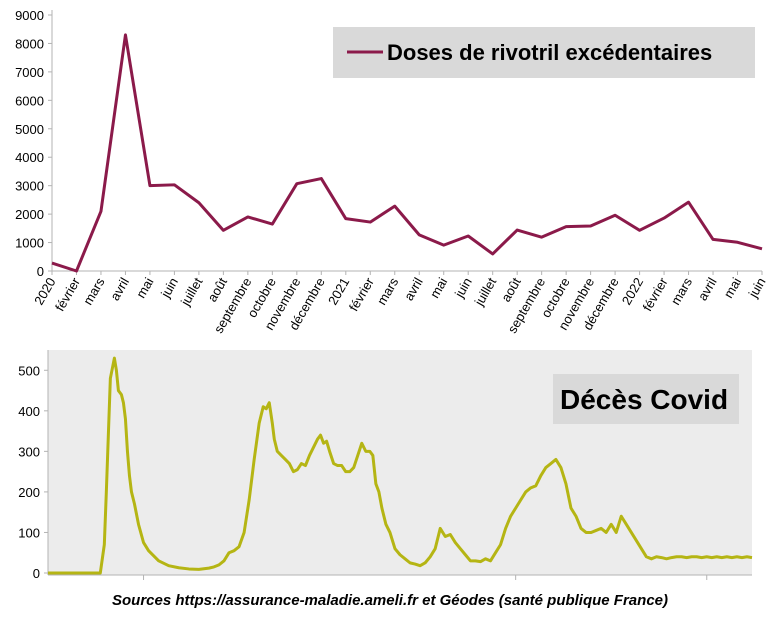  I want to click on rivotril-y-tick-label: 4000, so click(29, 157).